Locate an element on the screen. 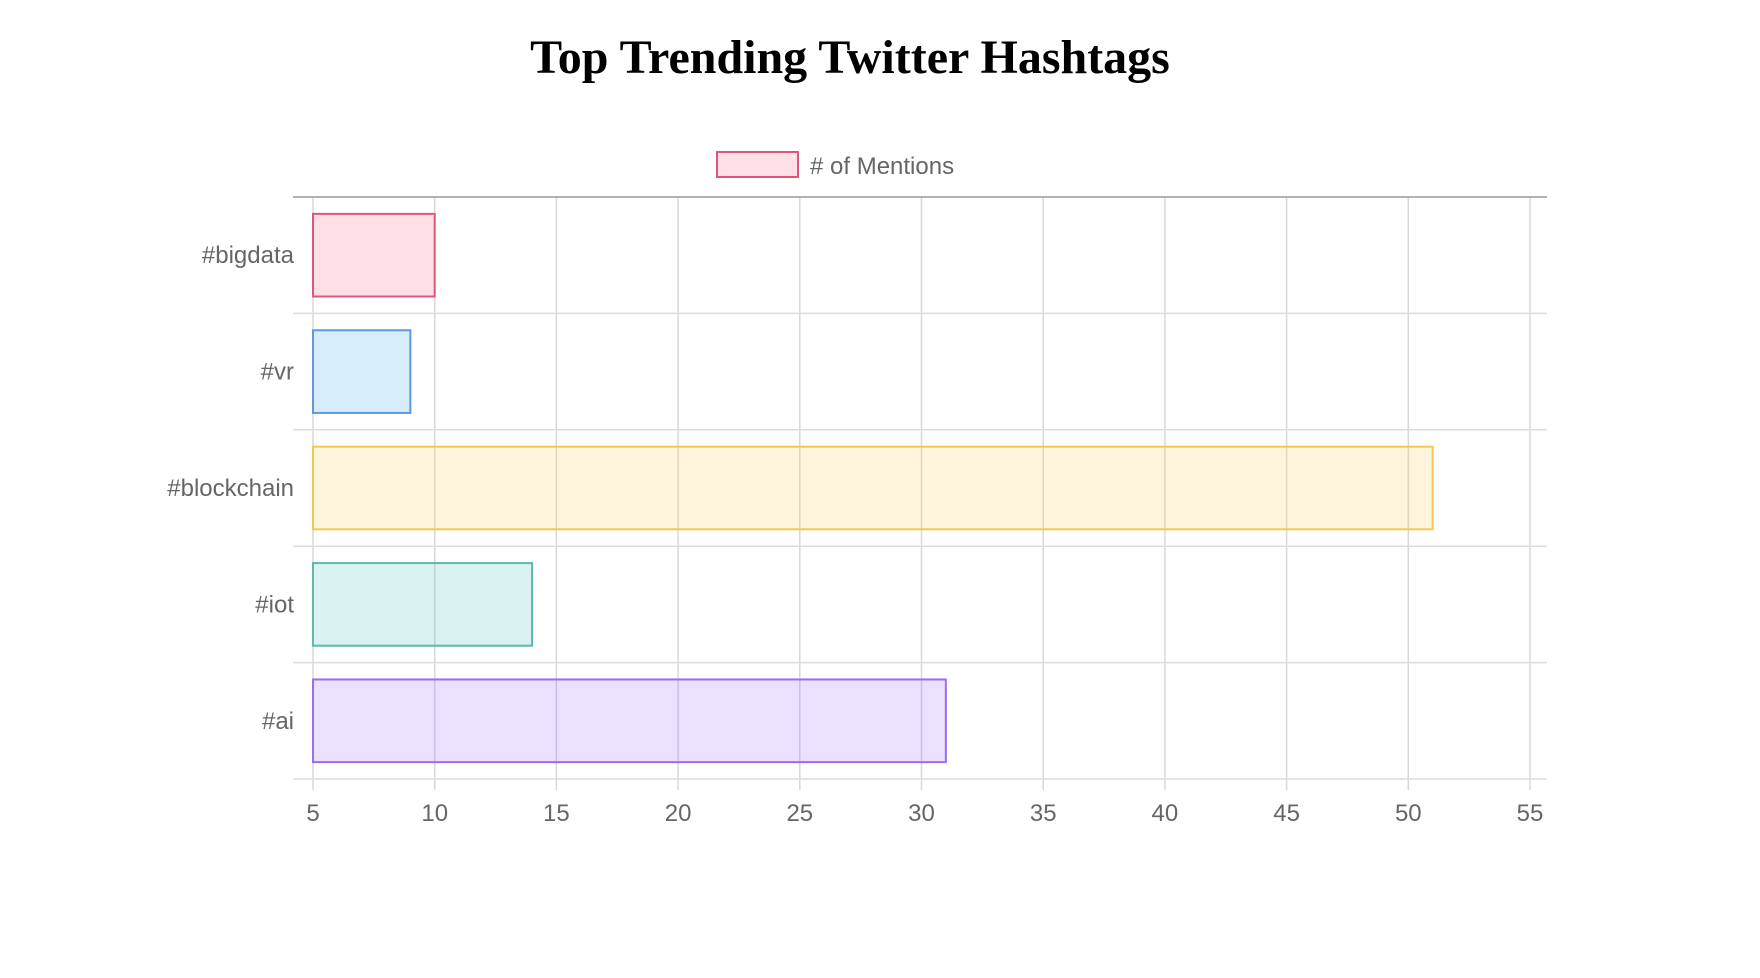 The image size is (1760, 978). category-label: #blockchain is located at coordinates (230, 488).